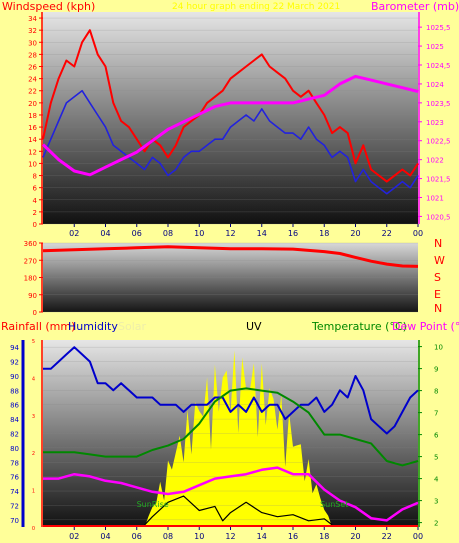 Image resolution: width=459 pixels, height=543 pixels. Describe the element at coordinates (153, 504) in the screenshot. I see `sunrise-label: SunRise` at that location.